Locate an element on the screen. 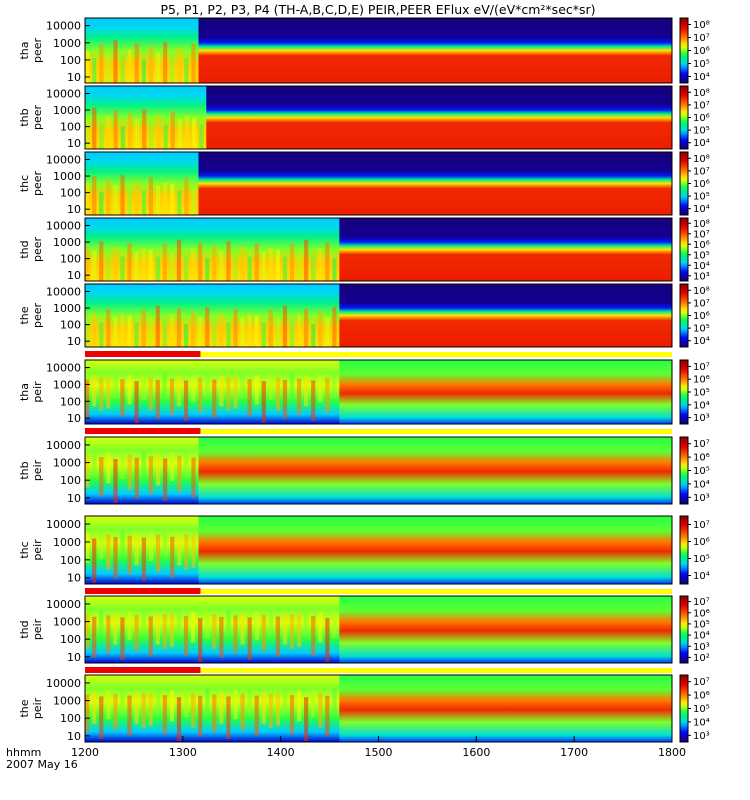  colorbar-tick-label: 10² is located at coordinates (701, 658).